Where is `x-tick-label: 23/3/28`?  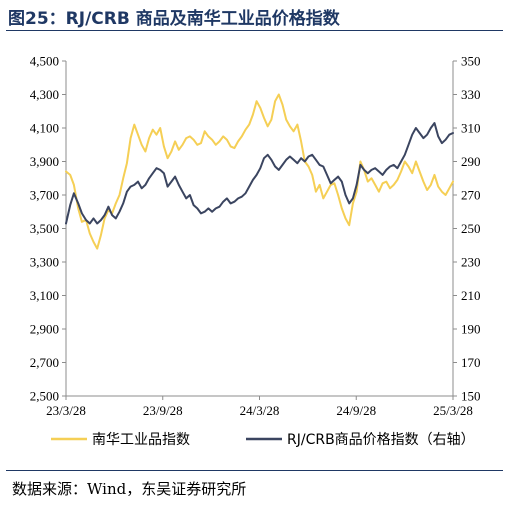 x-tick-label: 23/3/28 is located at coordinates (66, 410).